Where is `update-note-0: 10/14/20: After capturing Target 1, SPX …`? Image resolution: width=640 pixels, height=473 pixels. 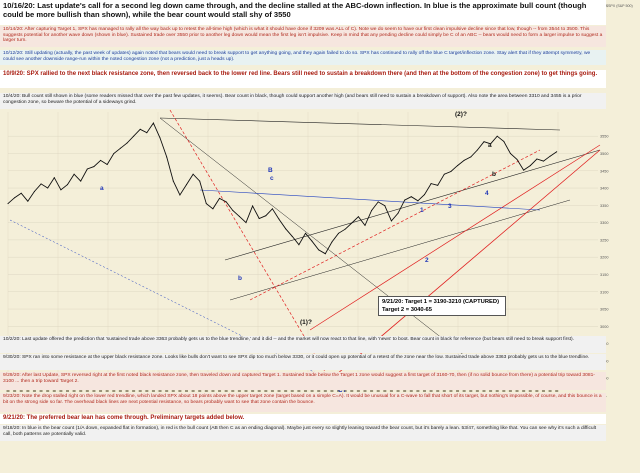
update-note-0: 10/14/20: After capturing Target 1, SPX … is located at coordinates (303, 36).